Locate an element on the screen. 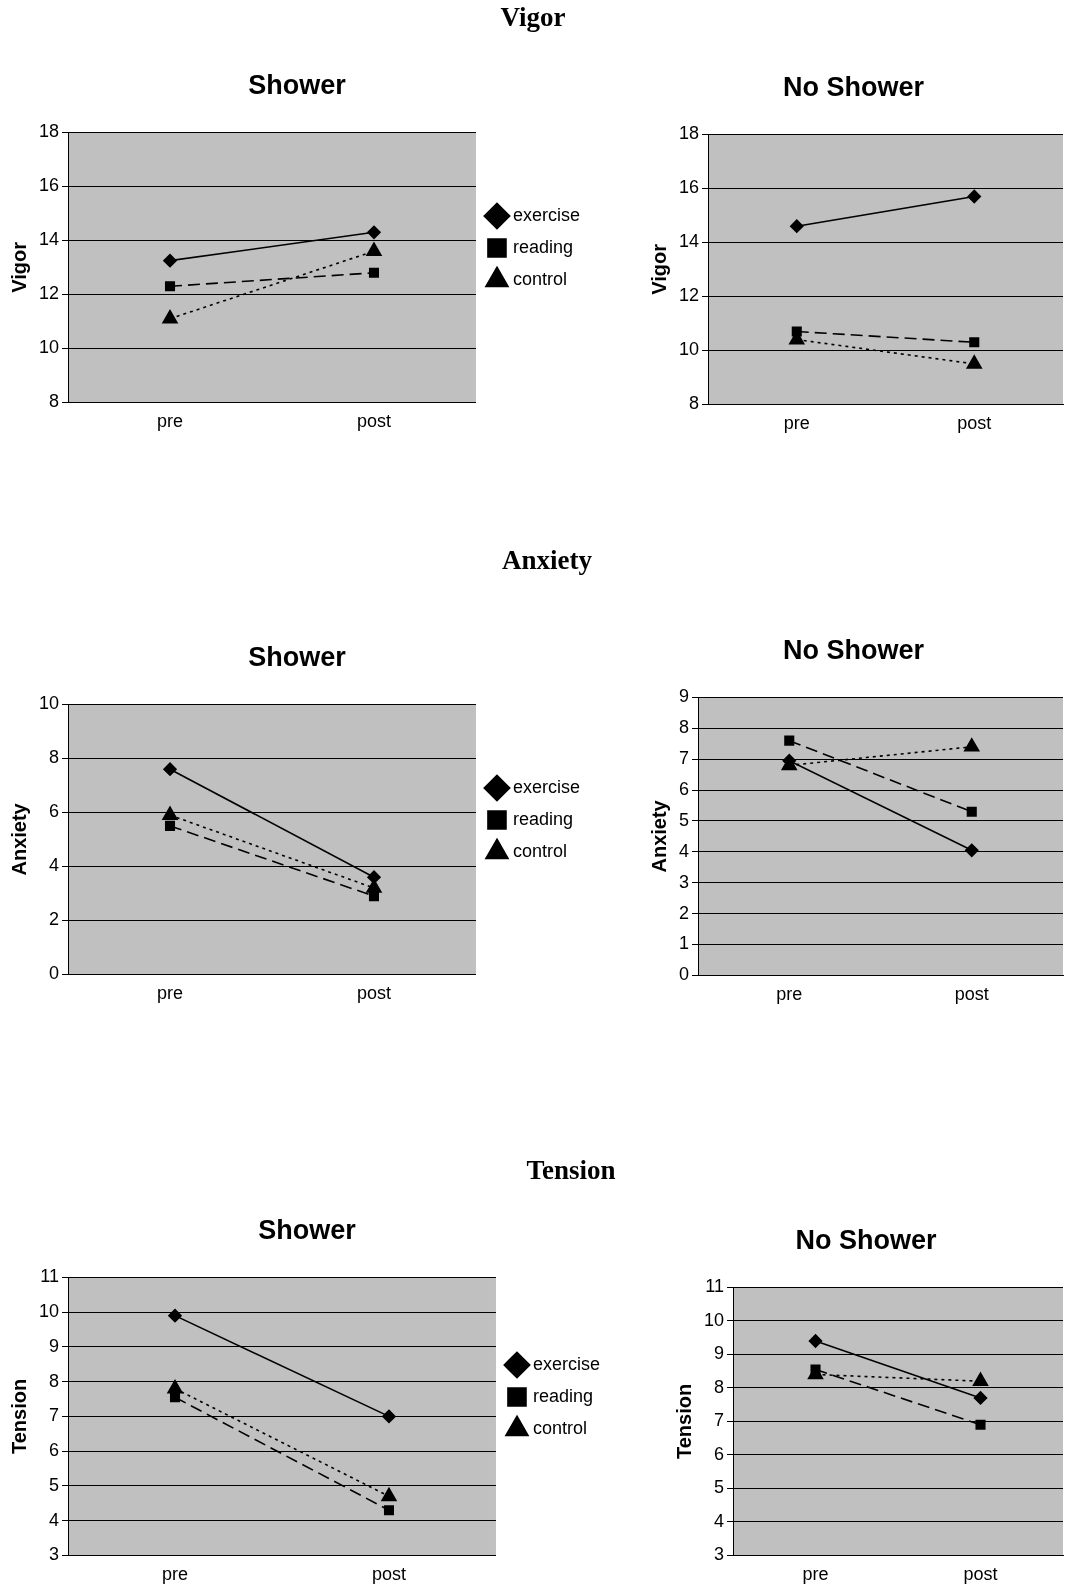  text: Vigor is located at coordinates (533, 17).